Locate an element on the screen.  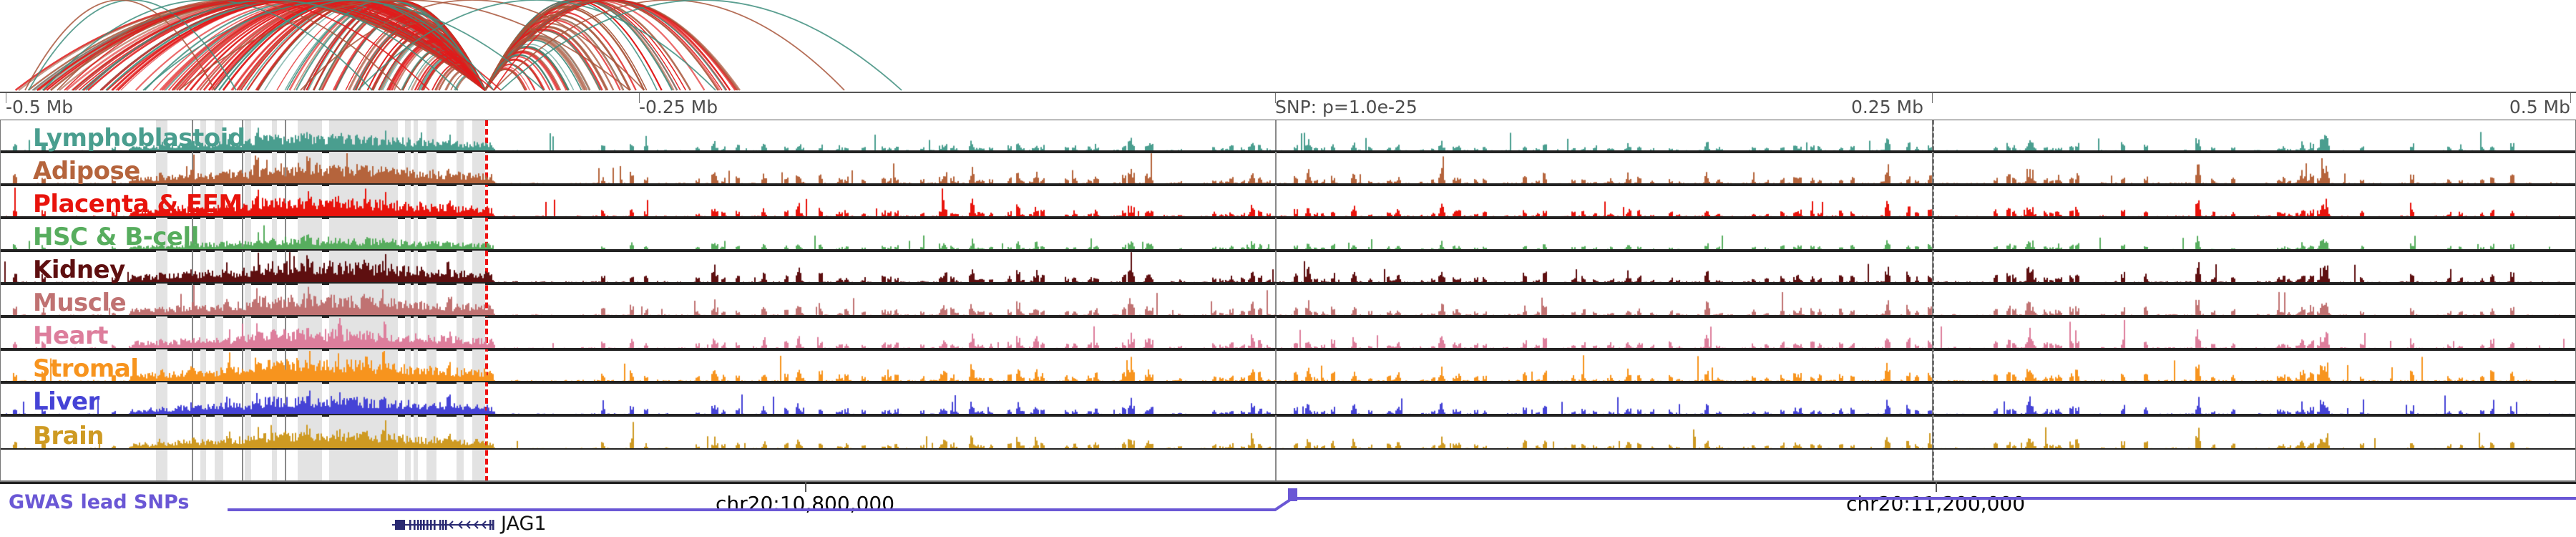
track-row-liver: Liver is located at coordinates (1288, 400).